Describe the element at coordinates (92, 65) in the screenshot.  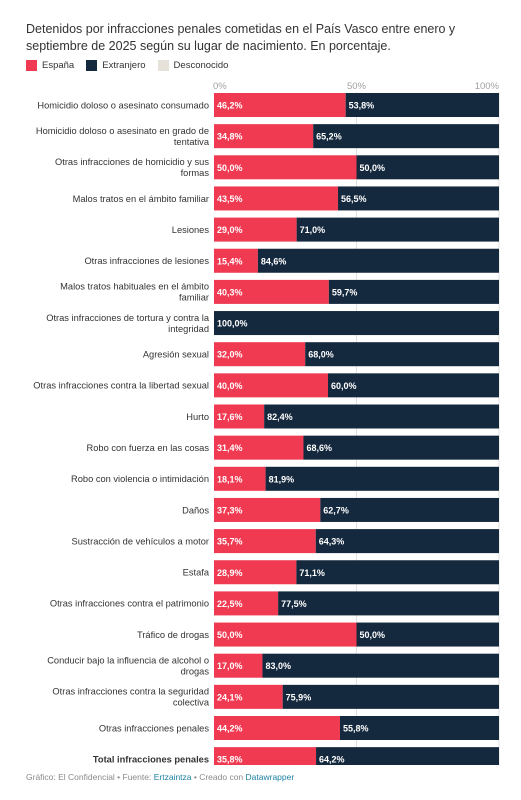
I see `legend-swatch-extranjero` at that location.